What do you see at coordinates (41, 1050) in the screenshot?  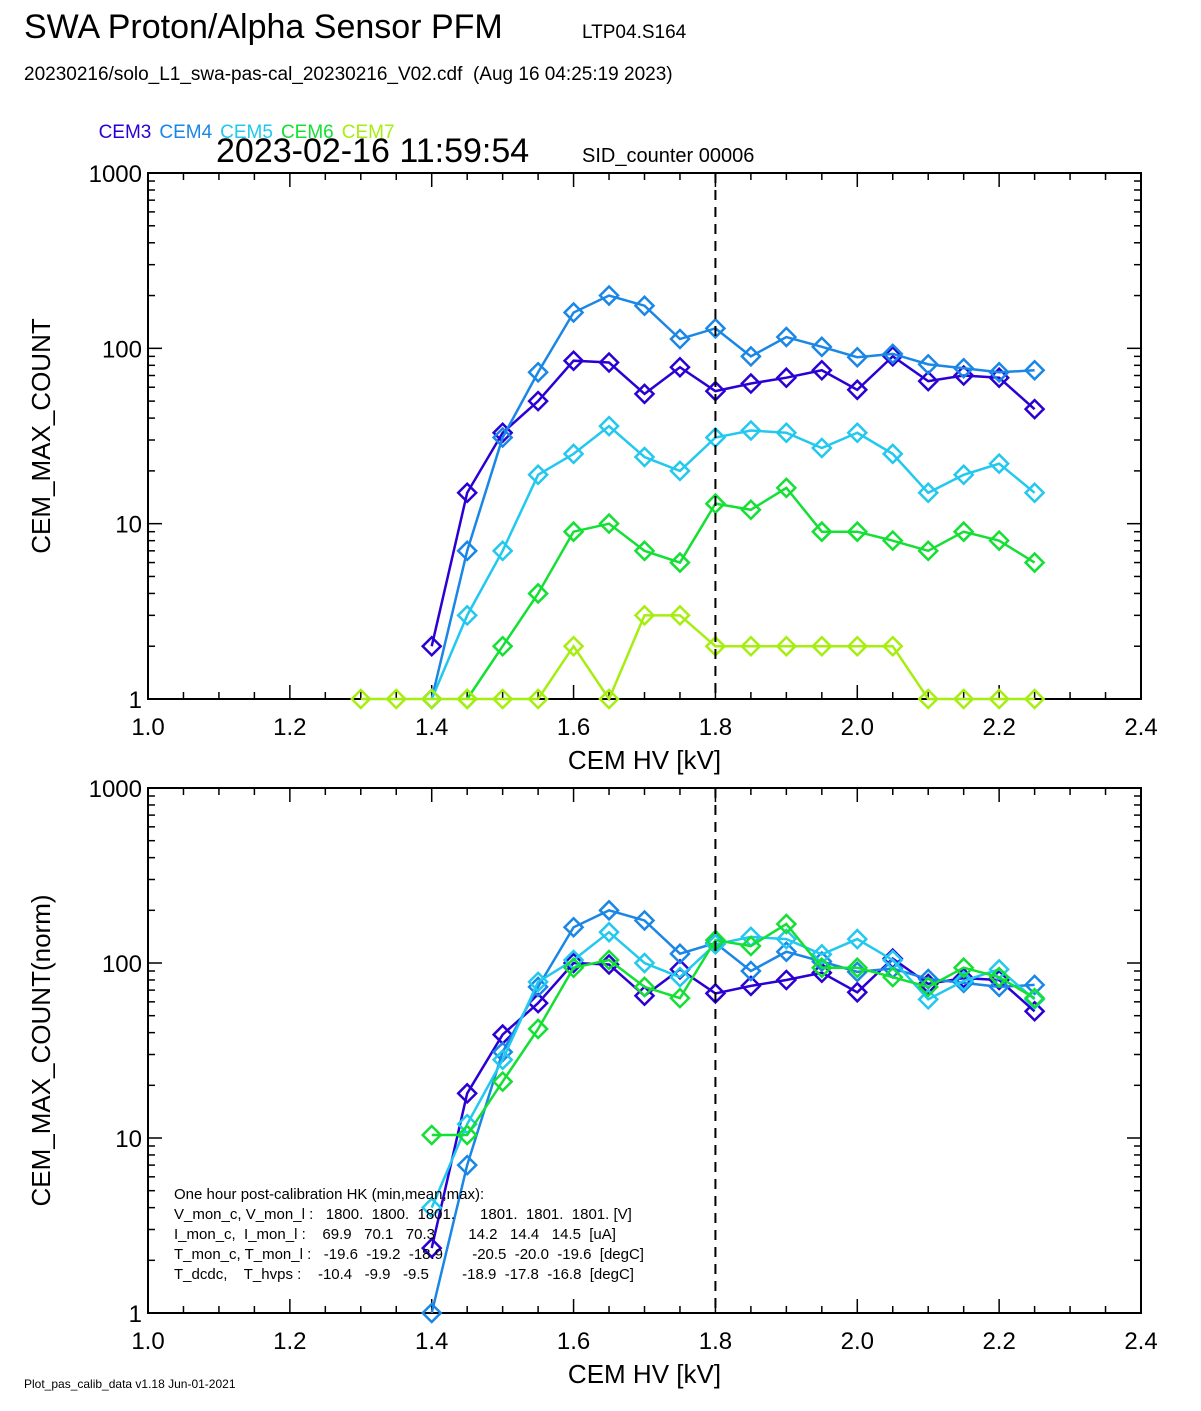 I see `y-axis-title: CEM_MAX_COUNT(norm)` at bounding box center [41, 1050].